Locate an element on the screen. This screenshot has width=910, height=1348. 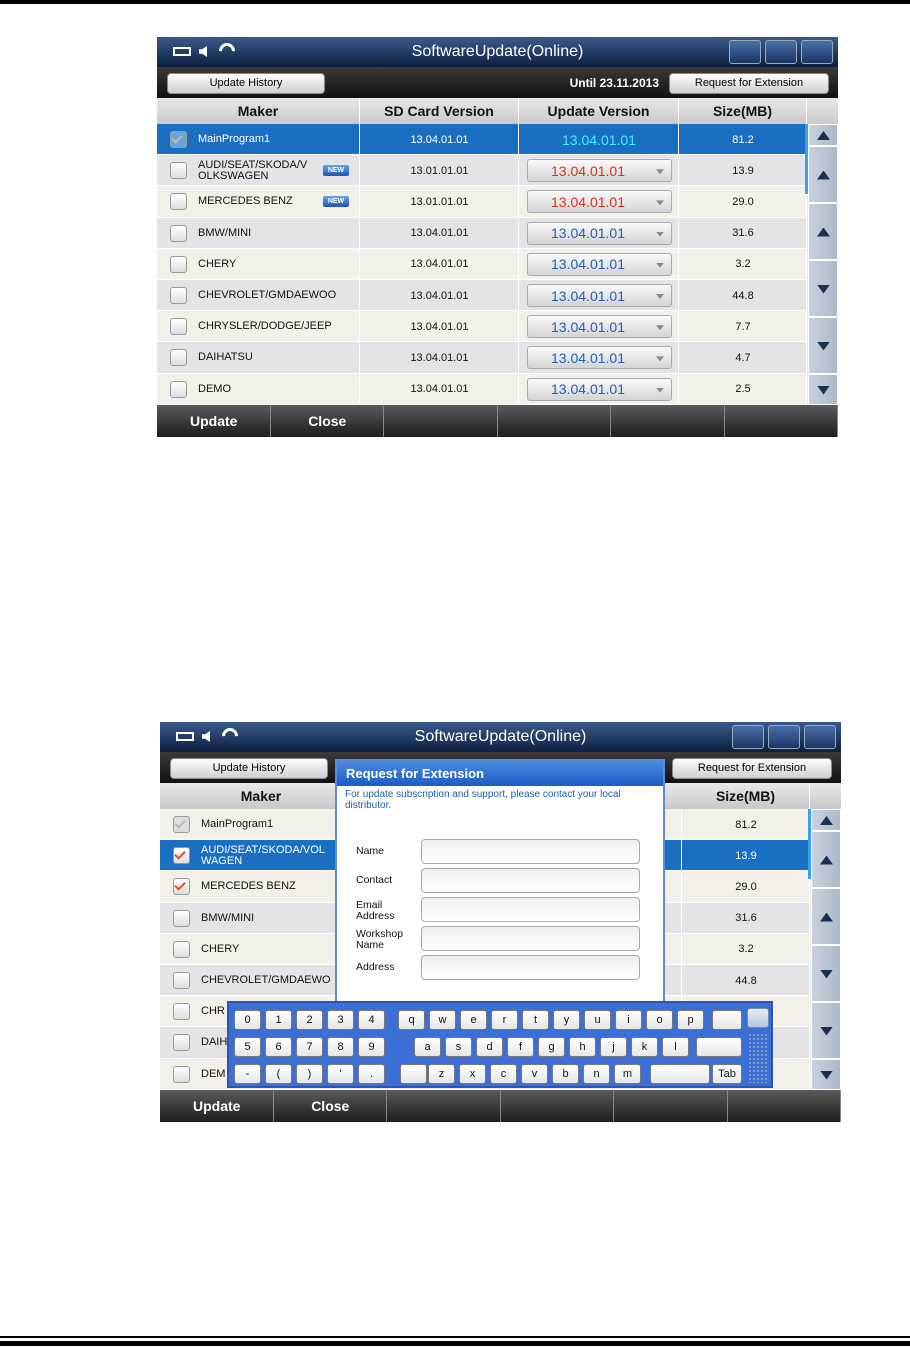
key: h is located at coordinates (582, 1047).